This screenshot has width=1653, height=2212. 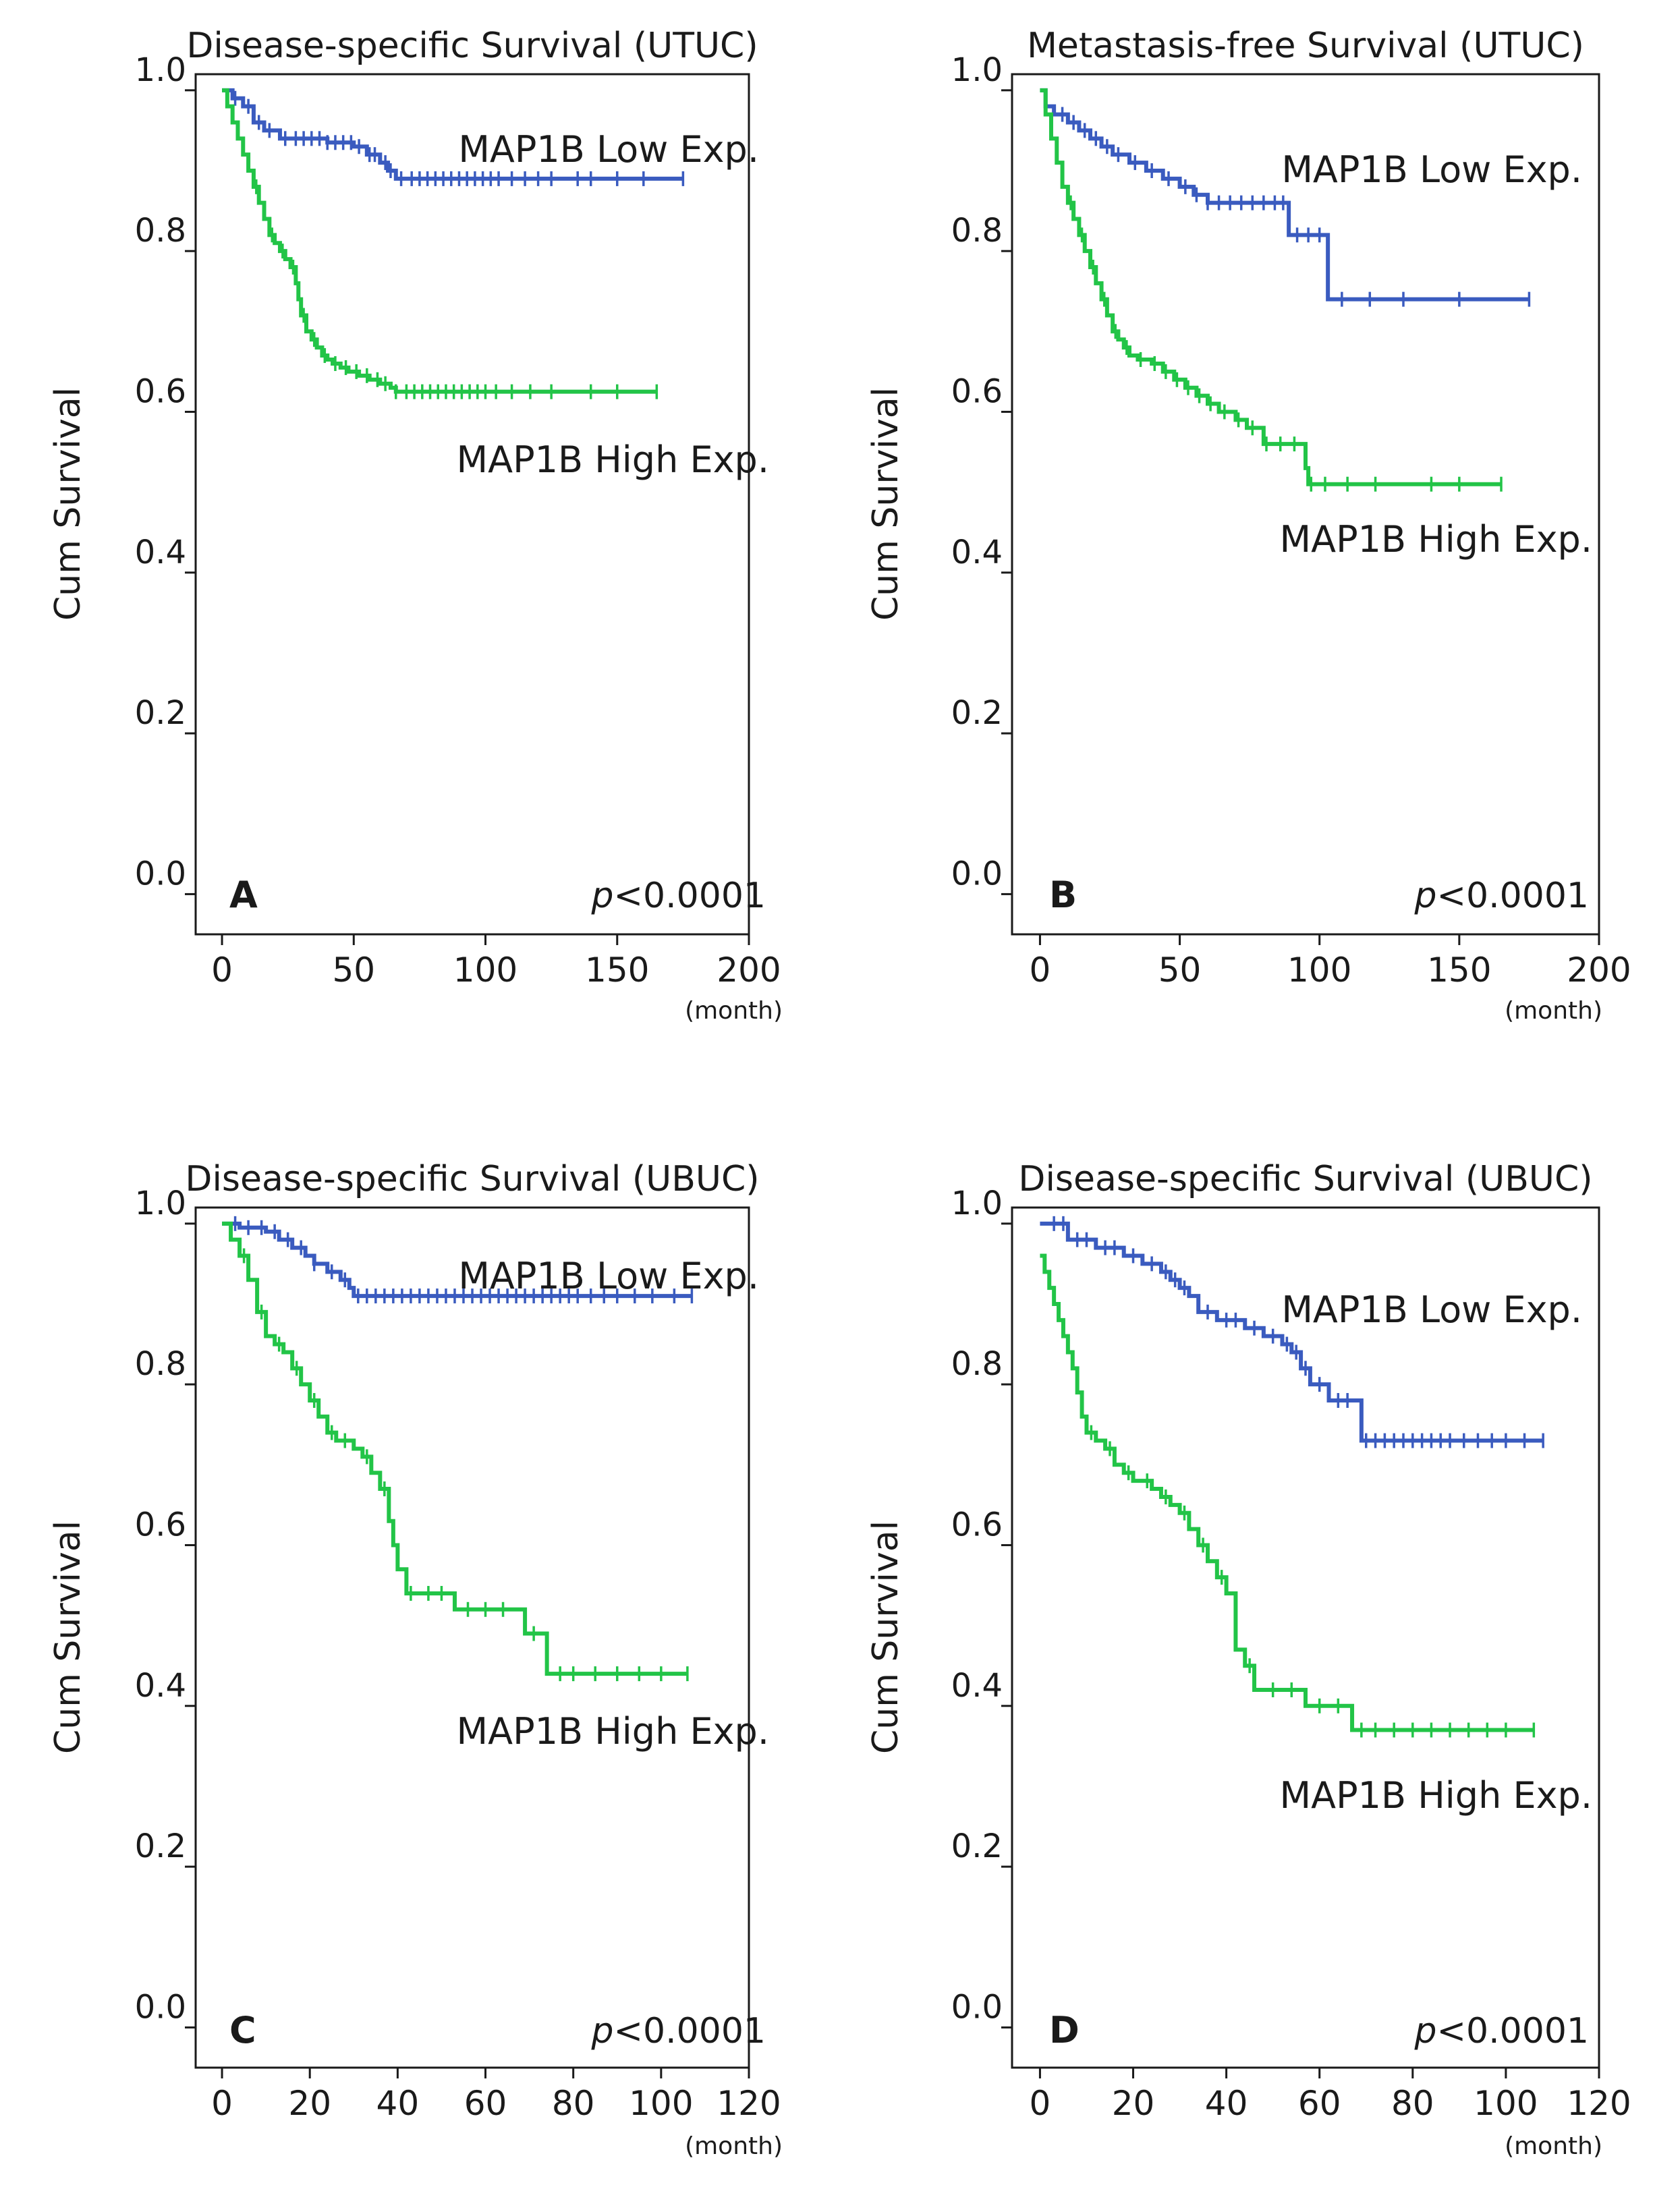 What do you see at coordinates (1064, 2030) in the screenshot?
I see `panel-letter: D` at bounding box center [1064, 2030].